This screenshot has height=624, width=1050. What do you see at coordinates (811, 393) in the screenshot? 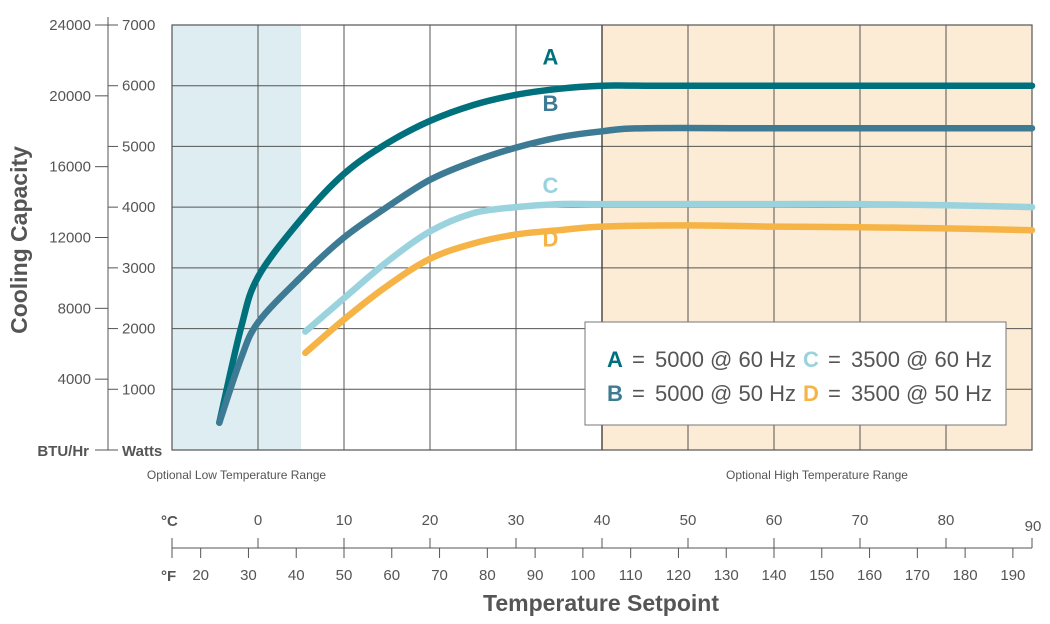
I see `legend-key-D: D` at bounding box center [811, 393].